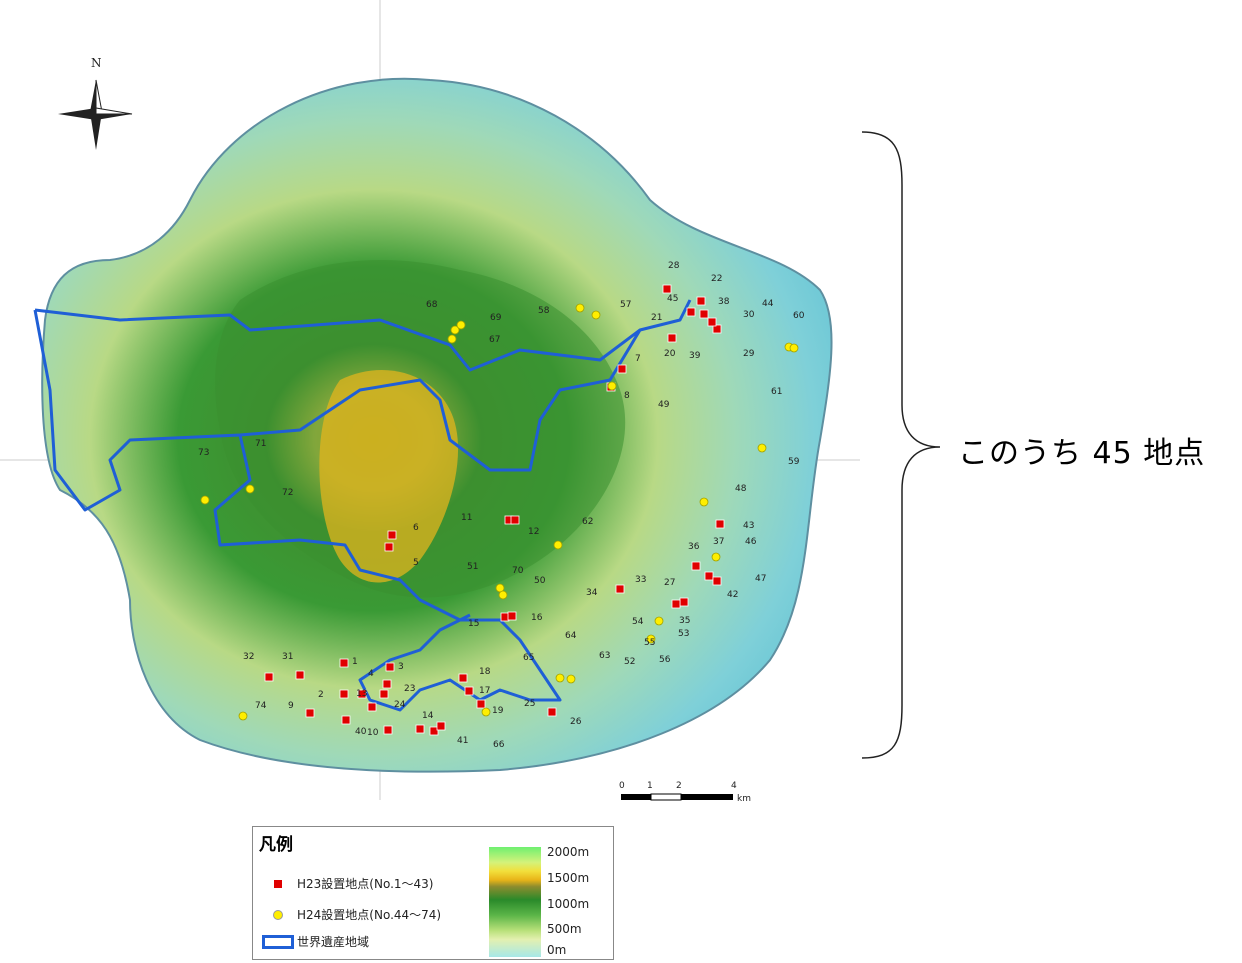  What do you see at coordinates (776, 392) in the screenshot?
I see `svg-text: 61` at bounding box center [776, 392].